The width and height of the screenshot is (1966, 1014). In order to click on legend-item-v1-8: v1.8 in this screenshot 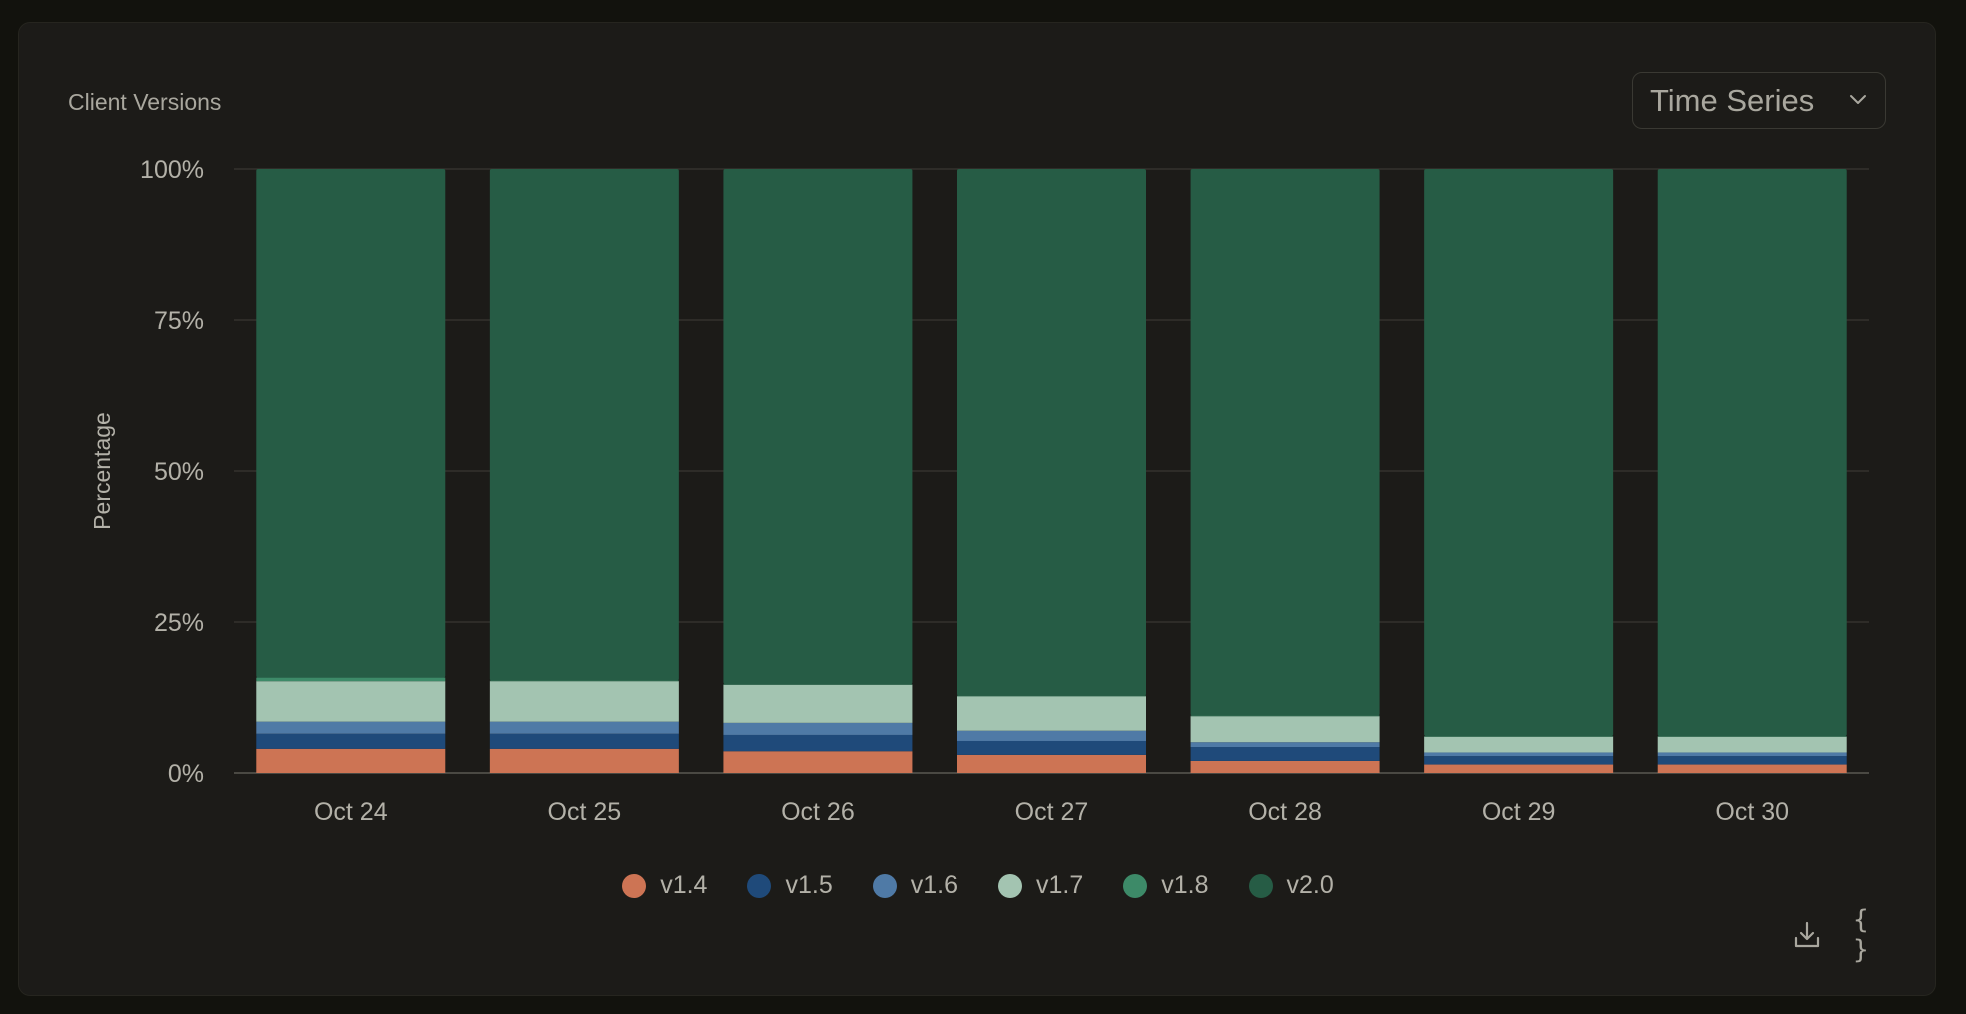, I will do `click(1166, 885)`.